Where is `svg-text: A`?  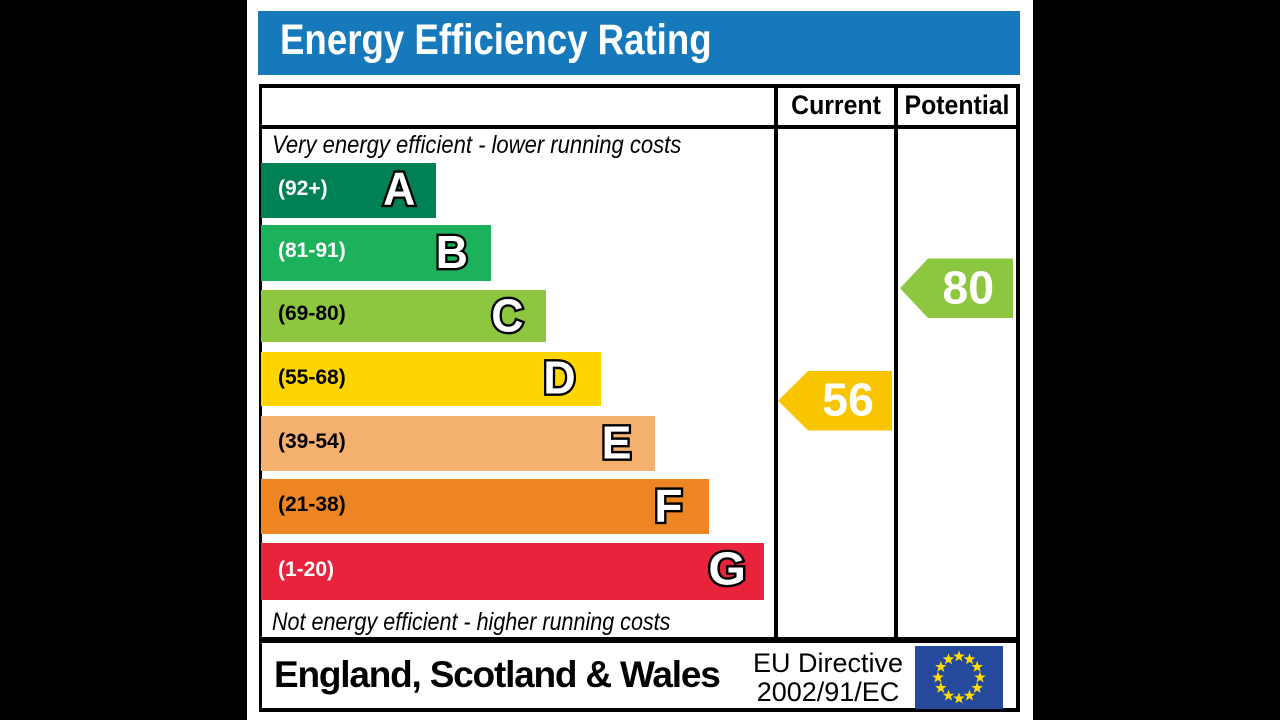 svg-text: A is located at coordinates (399, 189).